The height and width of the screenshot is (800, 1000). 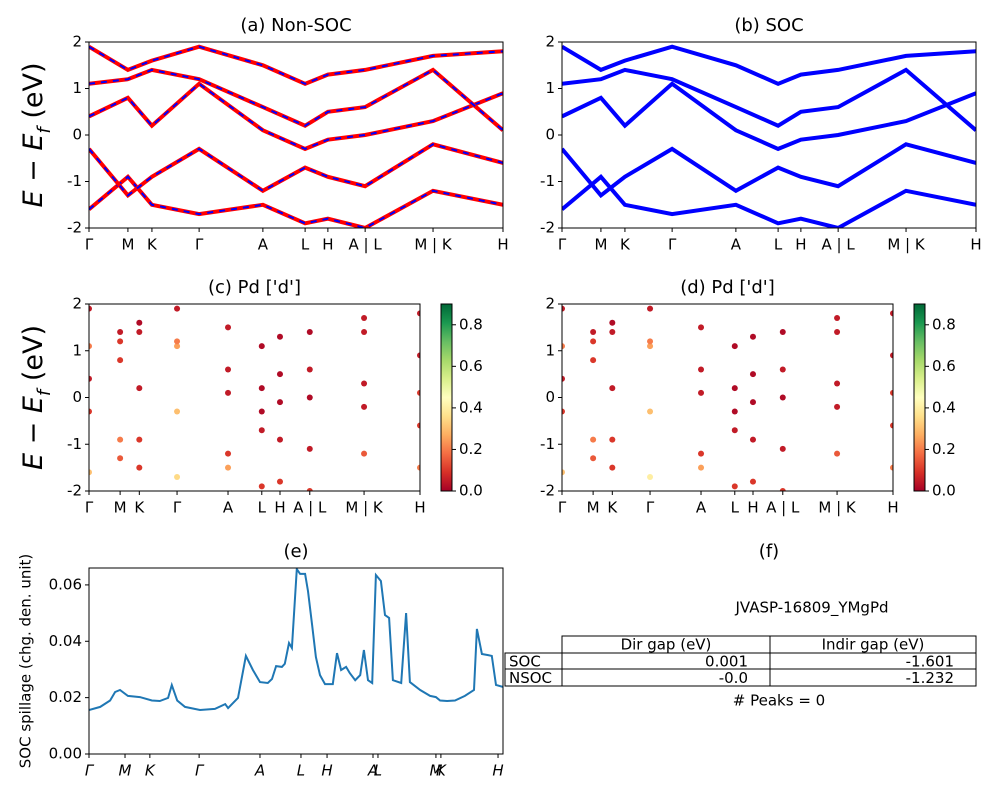 What do you see at coordinates (550, 397) in the screenshot?
I see `y-tick-label: 0` at bounding box center [550, 397].